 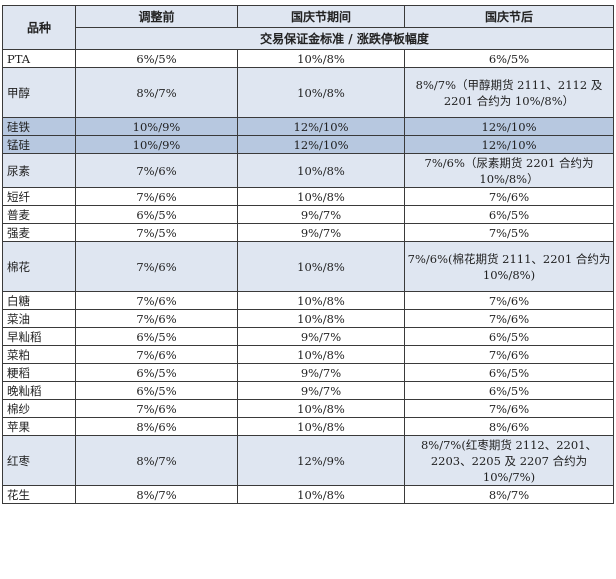 What do you see at coordinates (509, 92) in the screenshot?
I see `cell-after: 8%/7%（甲醇期货 2111、2112 及 2201 合约为 10%/8%）` at bounding box center [509, 92].